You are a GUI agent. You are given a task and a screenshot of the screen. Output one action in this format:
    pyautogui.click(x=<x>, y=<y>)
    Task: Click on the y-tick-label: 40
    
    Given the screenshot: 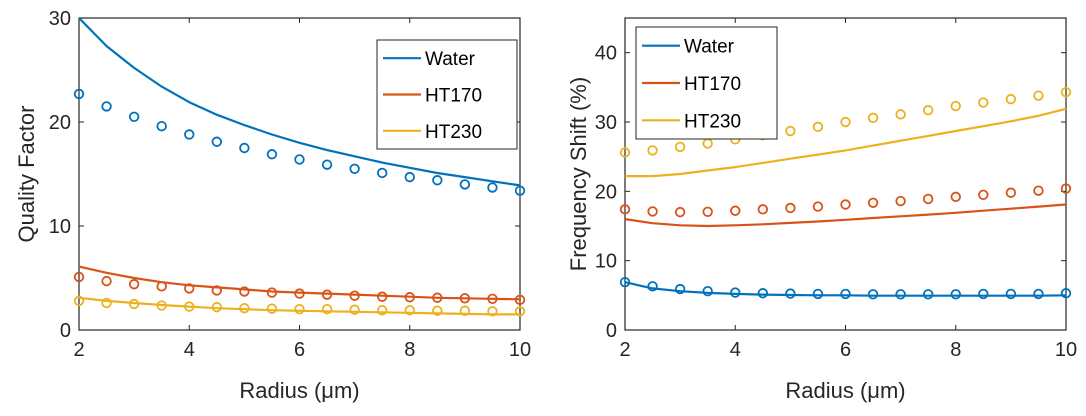 What is the action you would take?
    pyautogui.click(x=606, y=54)
    